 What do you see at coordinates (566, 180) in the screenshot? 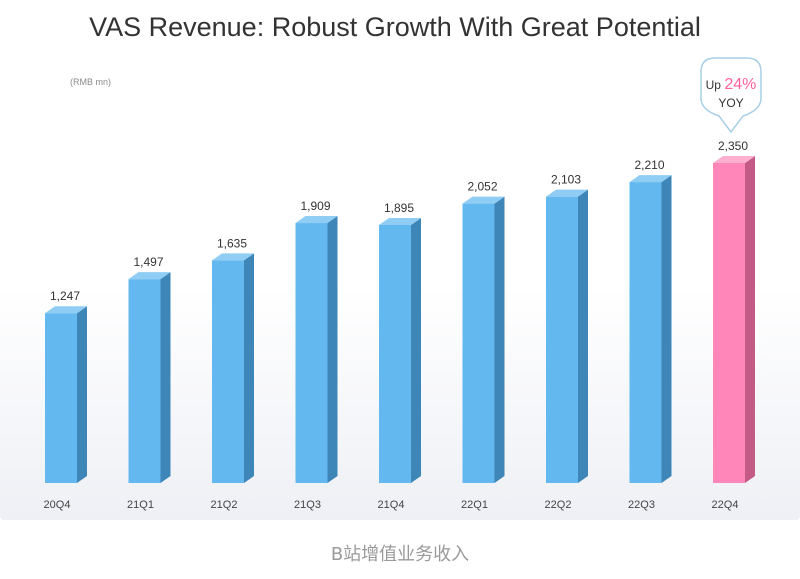
I see `value-label: 2,103` at bounding box center [566, 180].